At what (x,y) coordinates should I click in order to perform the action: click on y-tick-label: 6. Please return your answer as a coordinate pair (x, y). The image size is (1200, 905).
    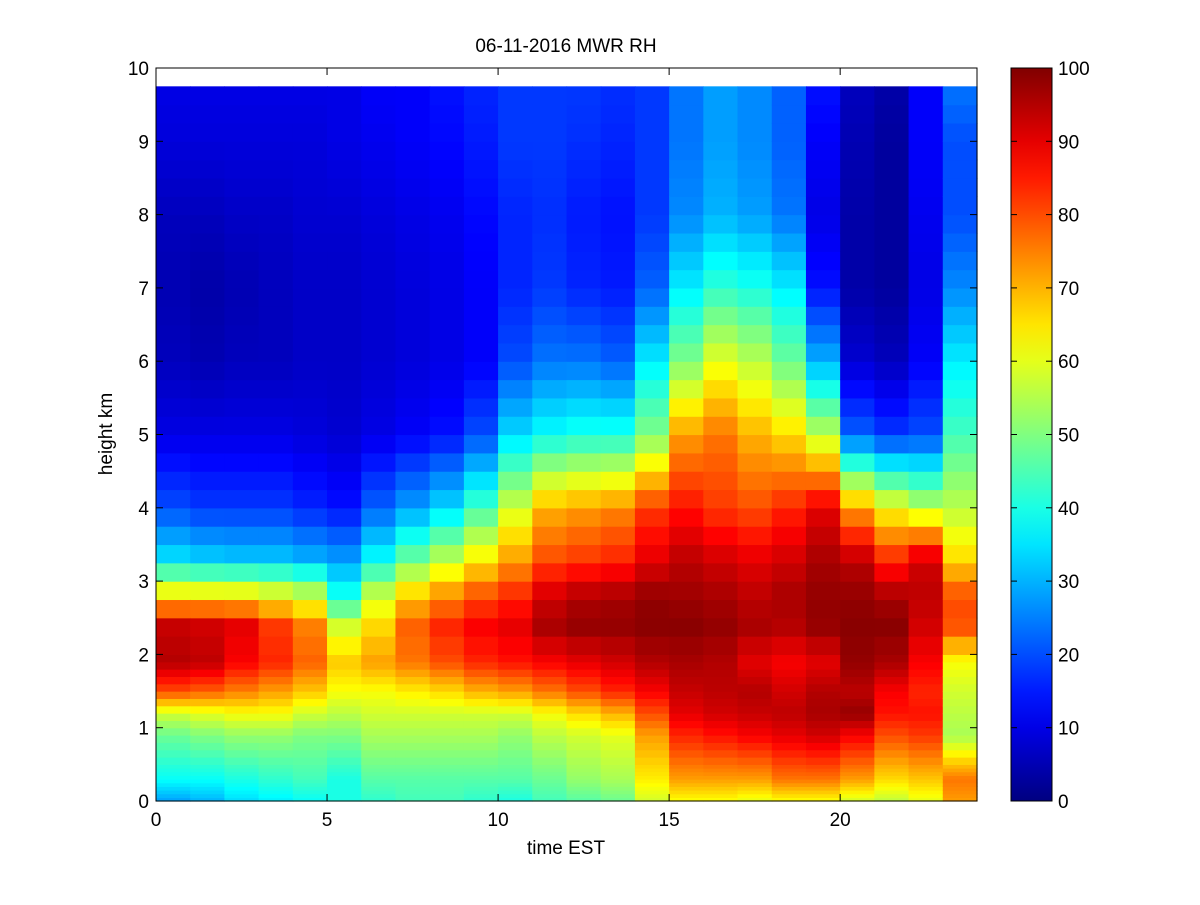
    Looking at the image, I should click on (143, 362).